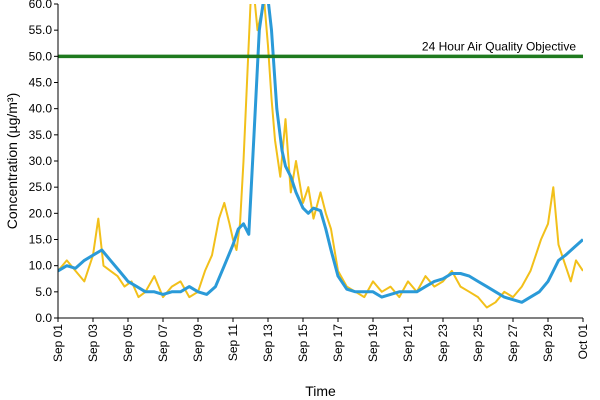 The height and width of the screenshot is (400, 600). What do you see at coordinates (58, 343) in the screenshot?
I see `x-tick-label: Sep 01` at bounding box center [58, 343].